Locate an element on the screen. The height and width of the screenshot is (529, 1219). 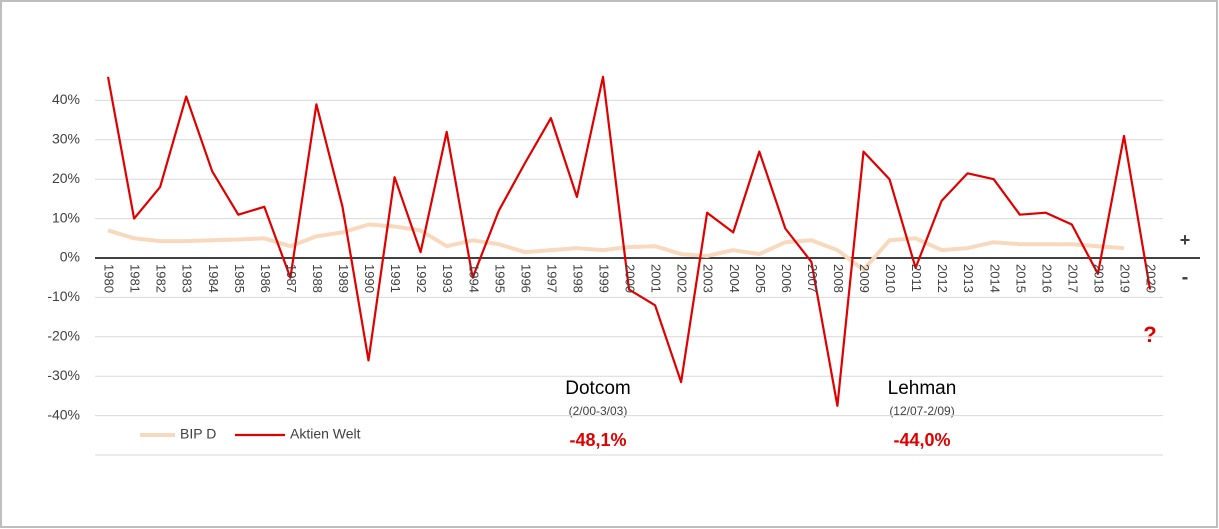
x-tick-label: 2016 is located at coordinates (1046, 278).